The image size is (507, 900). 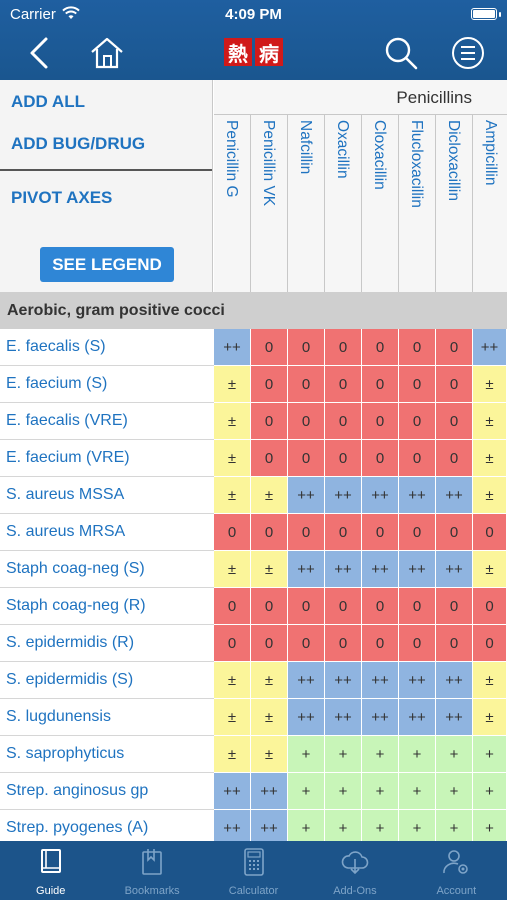 I want to click on home-icon, so click(x=107, y=53).